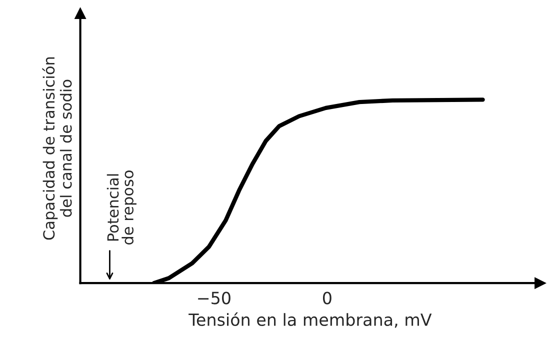 The height and width of the screenshot is (337, 550). What do you see at coordinates (310, 320) in the screenshot?
I see `x-axis-title: Tensión en la membrana, mV` at bounding box center [310, 320].